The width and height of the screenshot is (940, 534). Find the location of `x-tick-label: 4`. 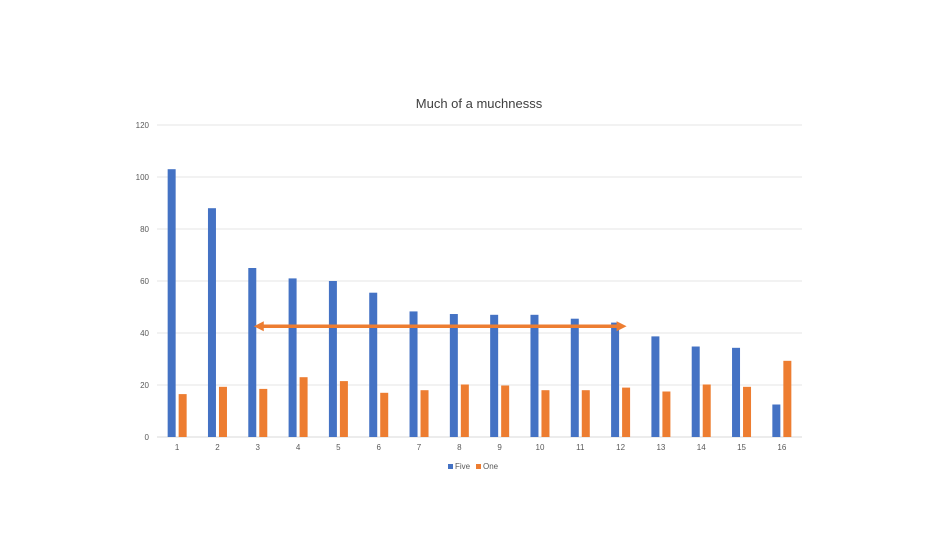

x-tick-label: 4 is located at coordinates (298, 447).